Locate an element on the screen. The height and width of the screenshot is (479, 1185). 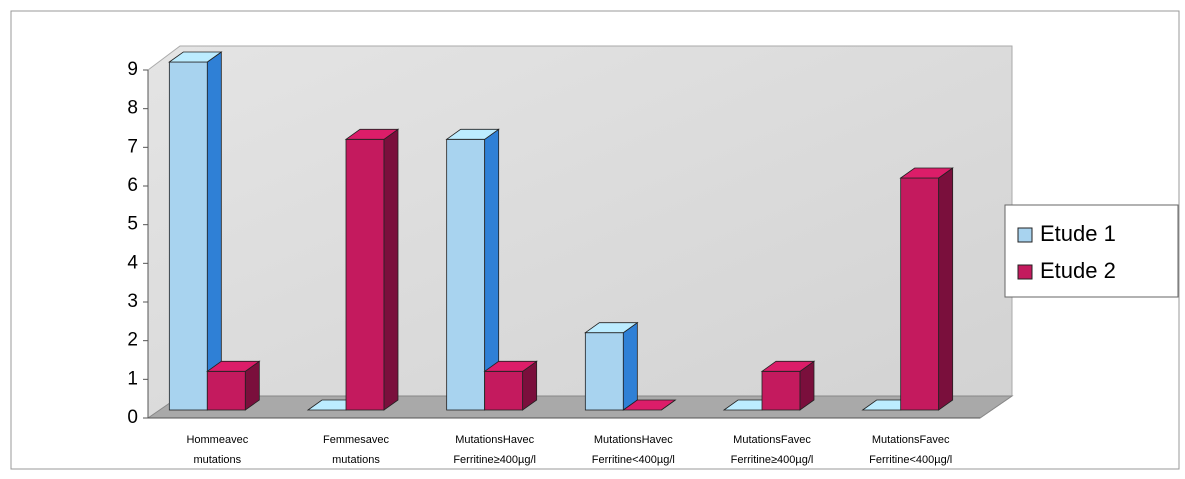
x-tick-label: Hommeavec is located at coordinates (217, 440).